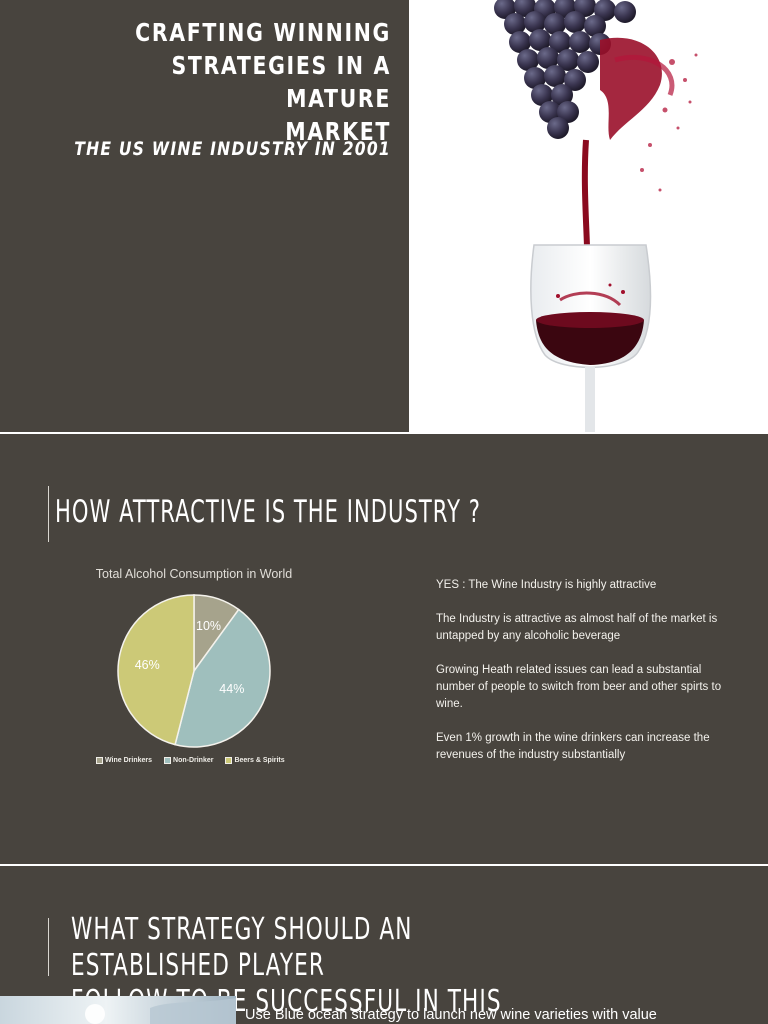  What do you see at coordinates (268, 512) in the screenshot?
I see `slide-heading: HOW ATTRACTIVE IS THE INDUSTRY ?` at bounding box center [268, 512].